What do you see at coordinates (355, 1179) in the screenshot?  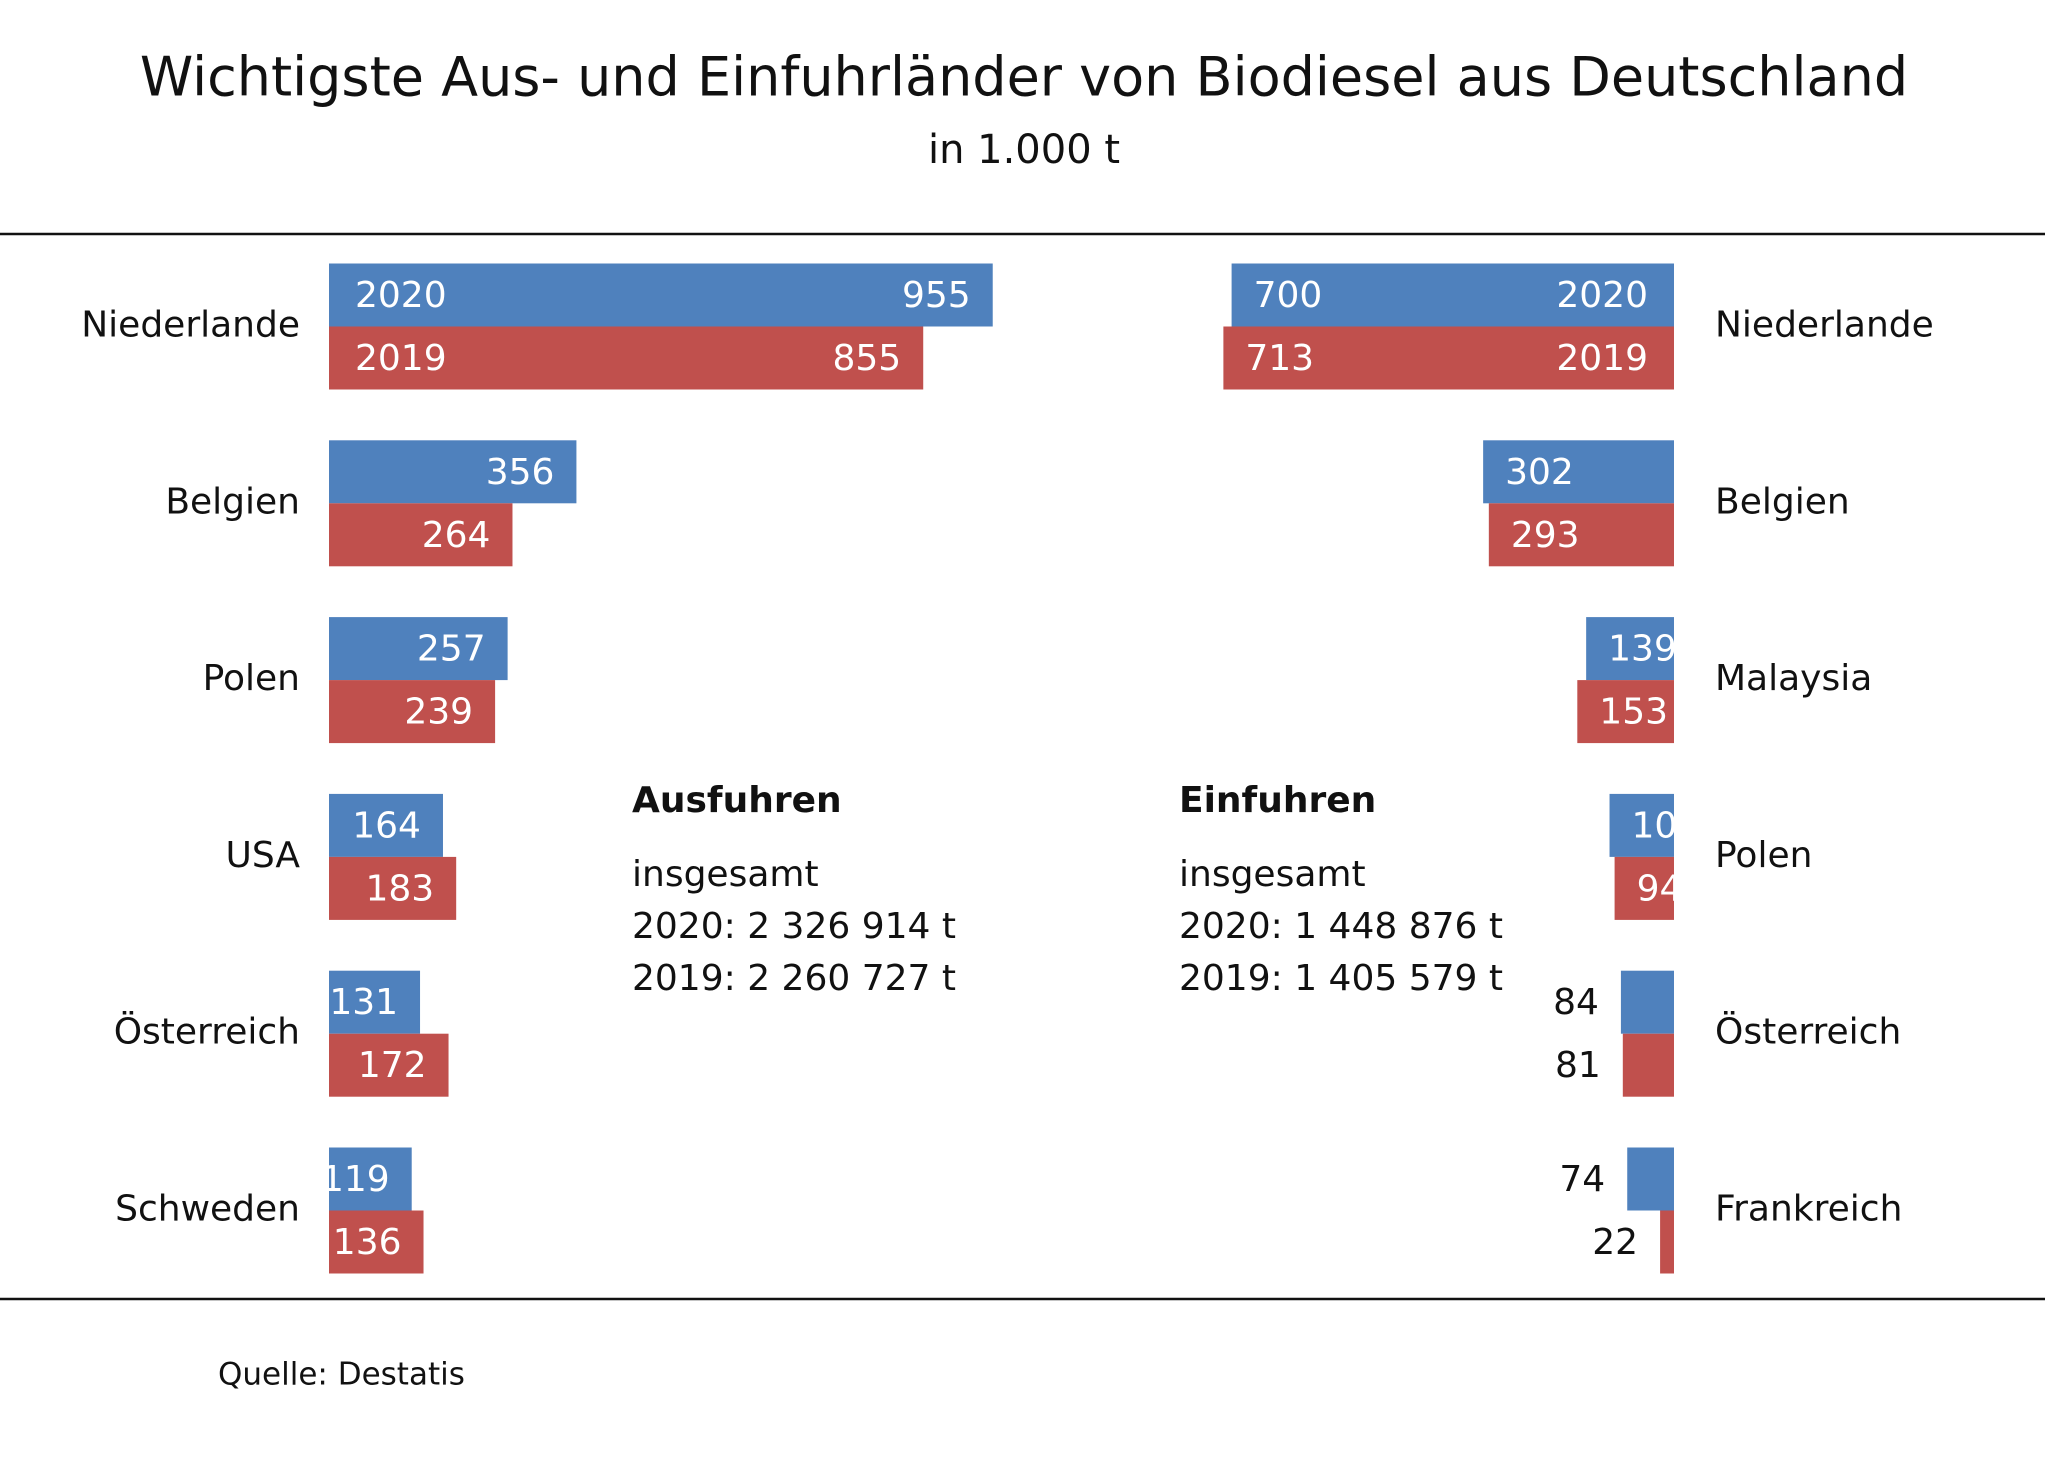 I see `value-label: 119` at bounding box center [355, 1179].